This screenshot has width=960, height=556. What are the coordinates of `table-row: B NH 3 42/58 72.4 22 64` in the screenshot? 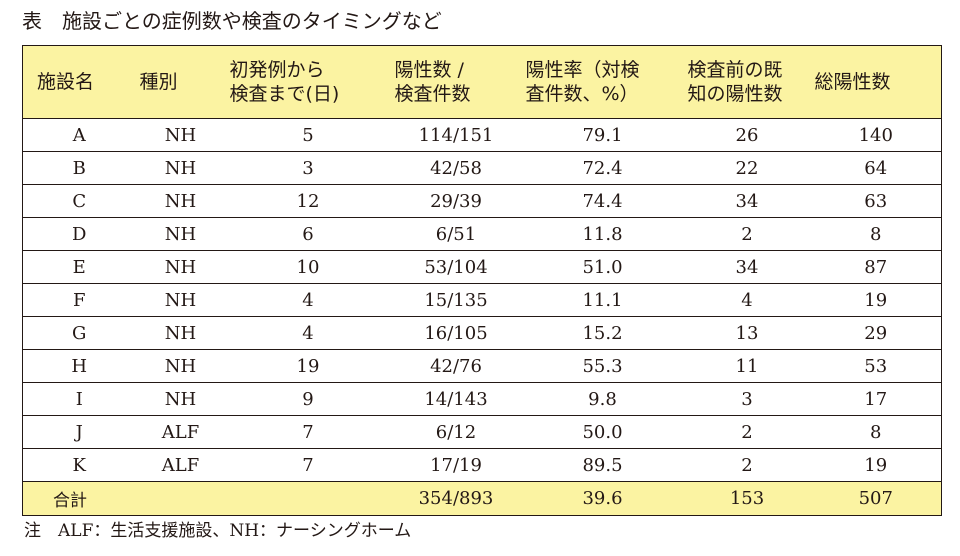 It's located at (482, 168).